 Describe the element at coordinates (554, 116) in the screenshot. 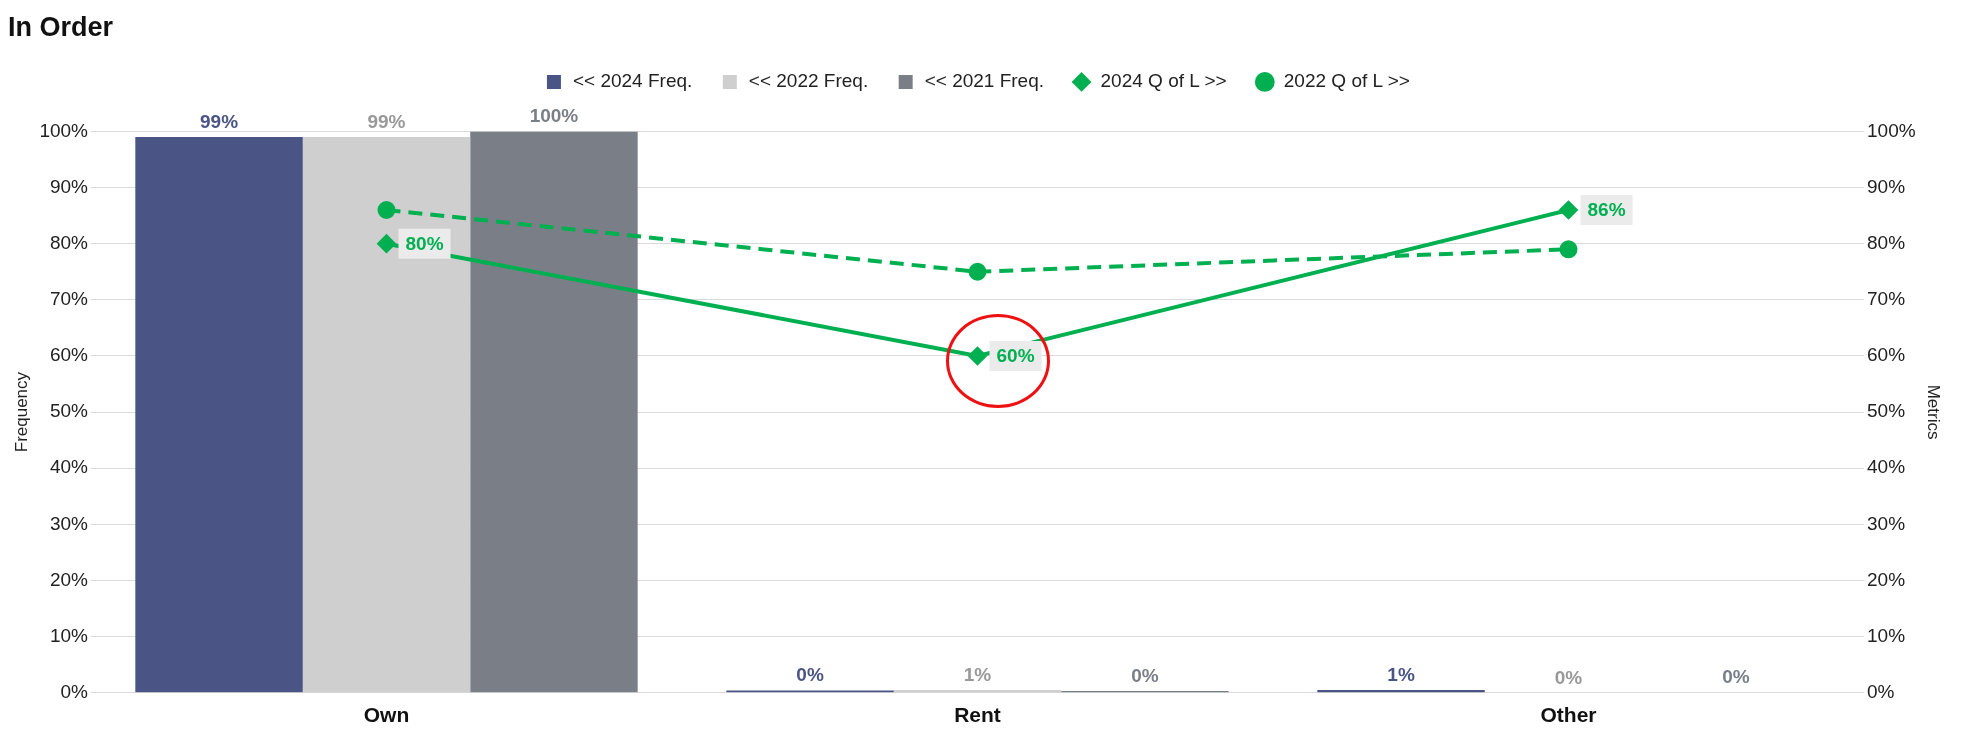

I see `data-label: 100%` at that location.